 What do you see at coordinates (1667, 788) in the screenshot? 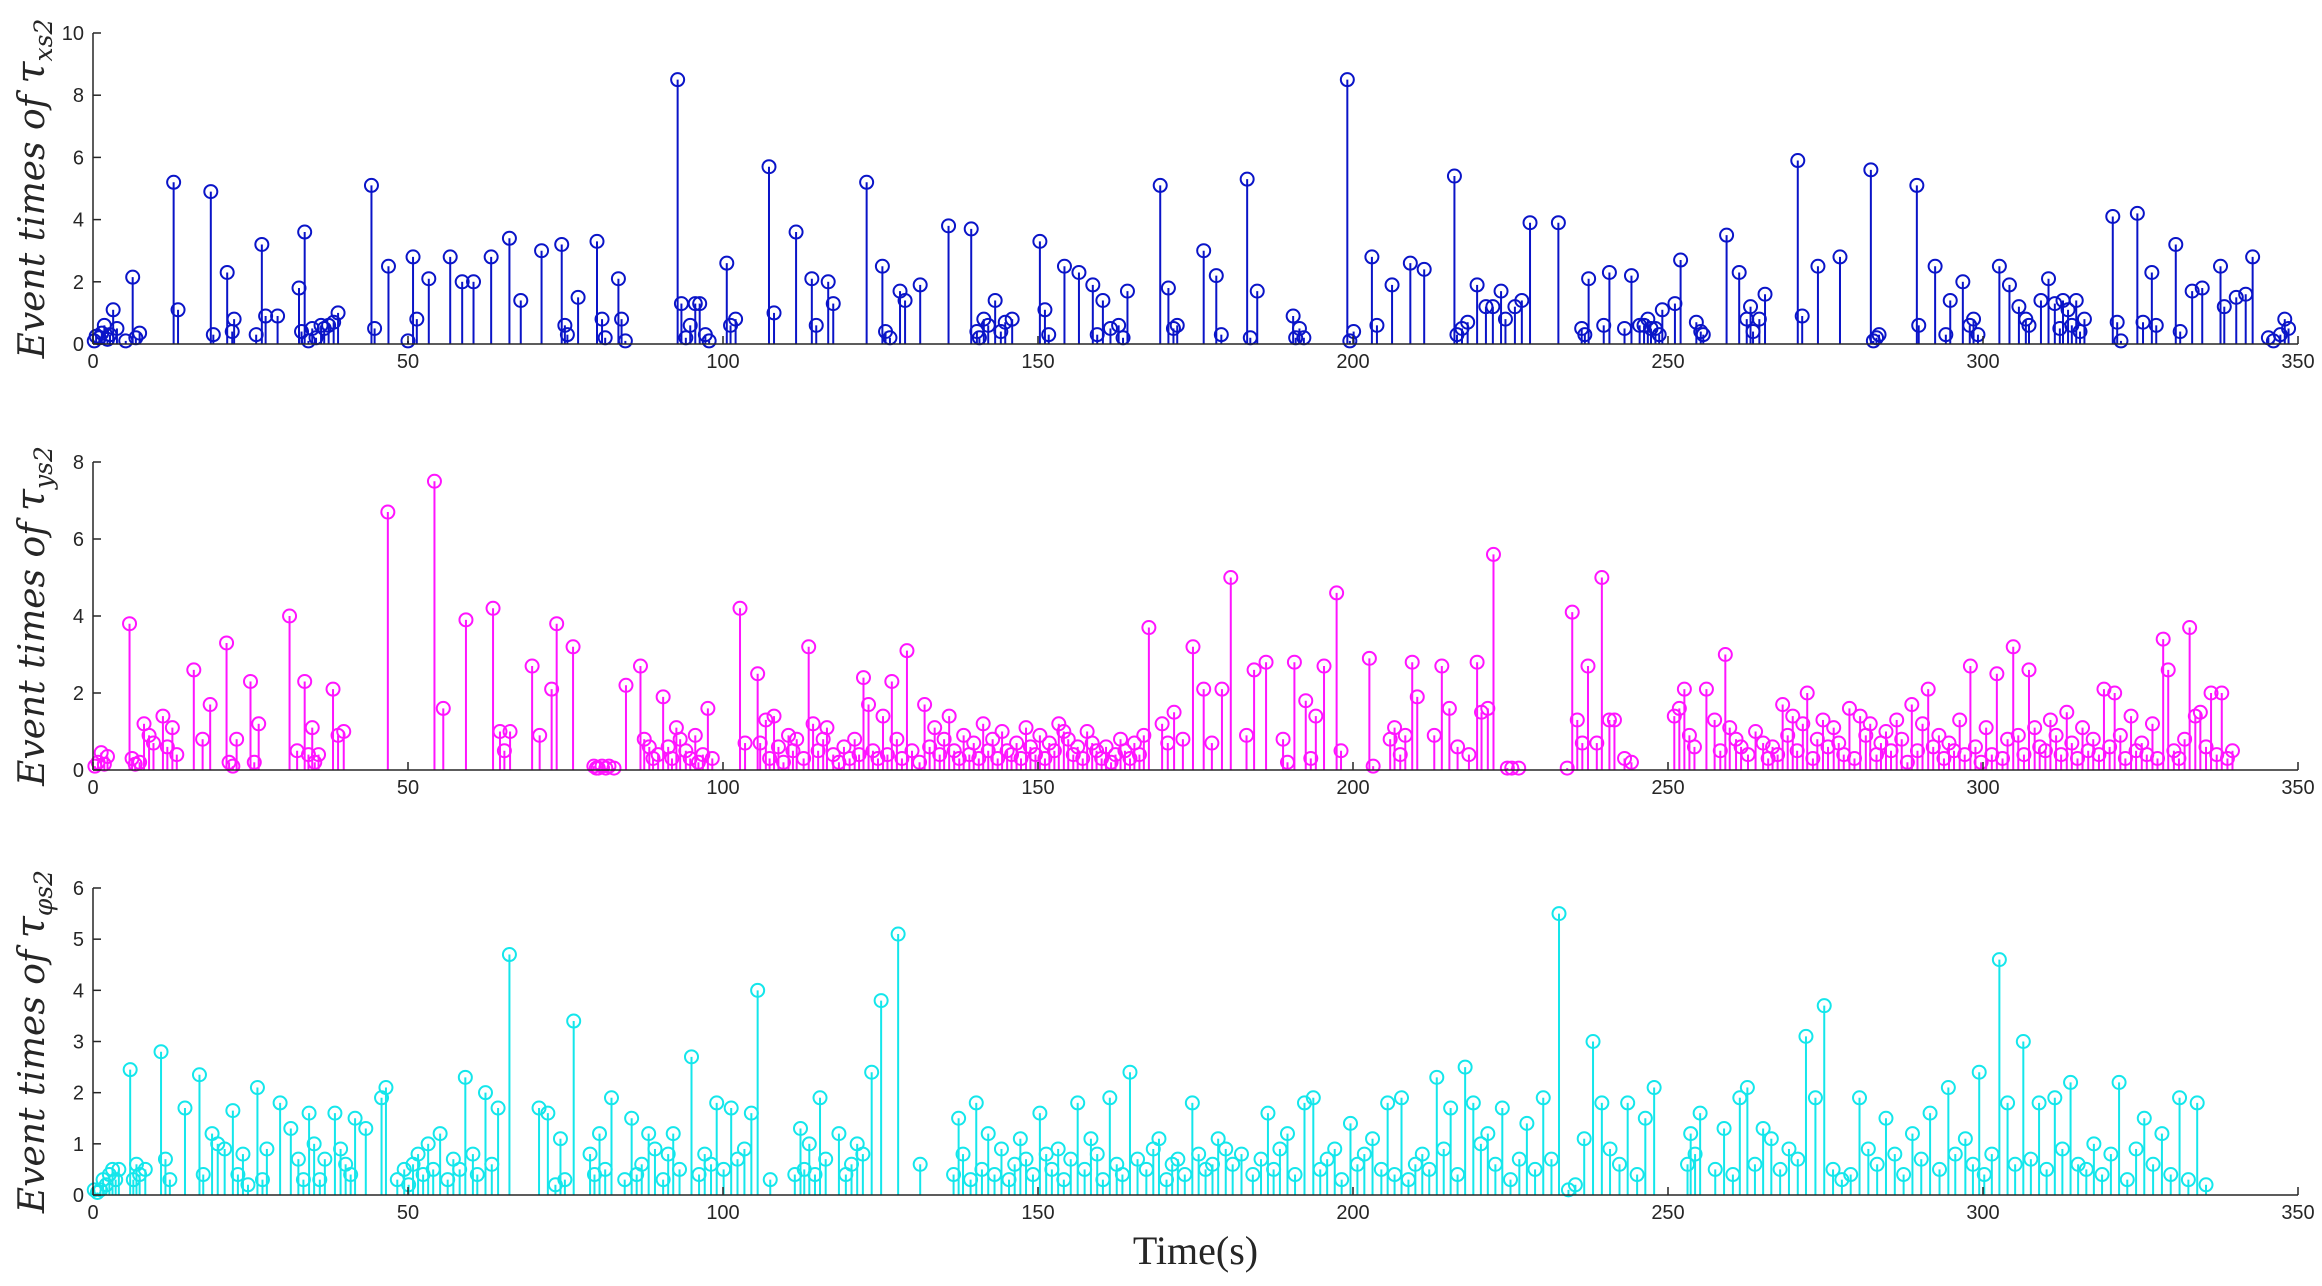
I see `x-tick-label: 250` at bounding box center [1667, 788].